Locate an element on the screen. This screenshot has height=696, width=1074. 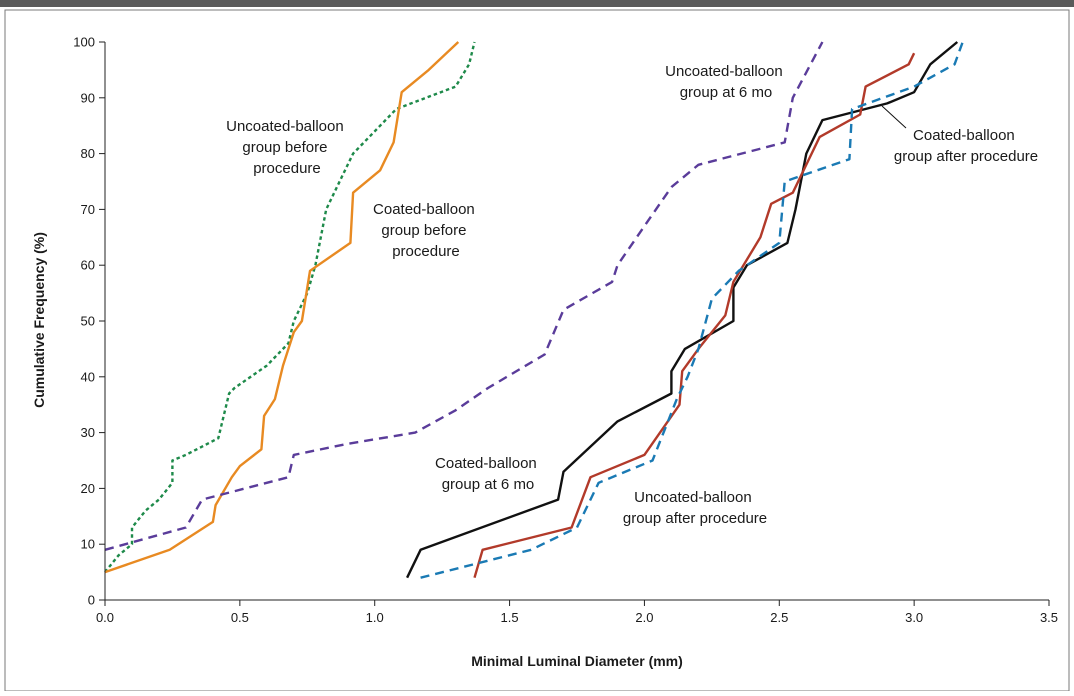
top-frame-band is located at coordinates (537, 3).